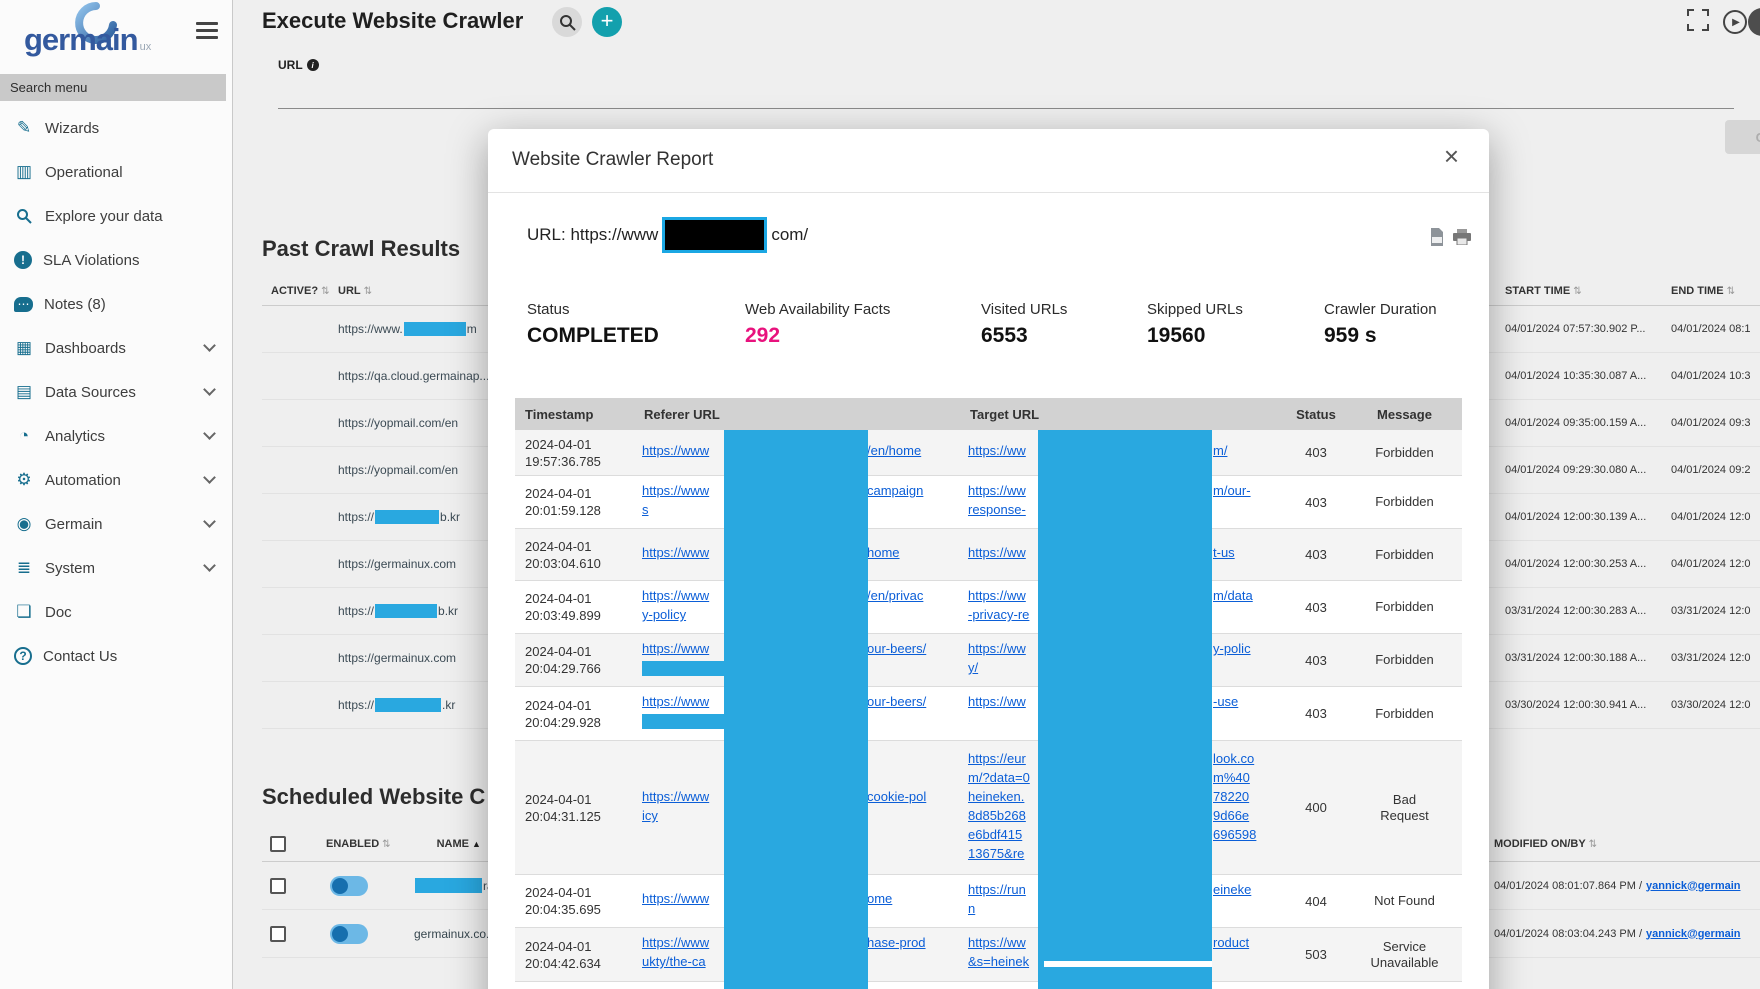 This screenshot has height=989, width=1760. What do you see at coordinates (999, 614) in the screenshot?
I see `target-link: -privacy-re` at bounding box center [999, 614].